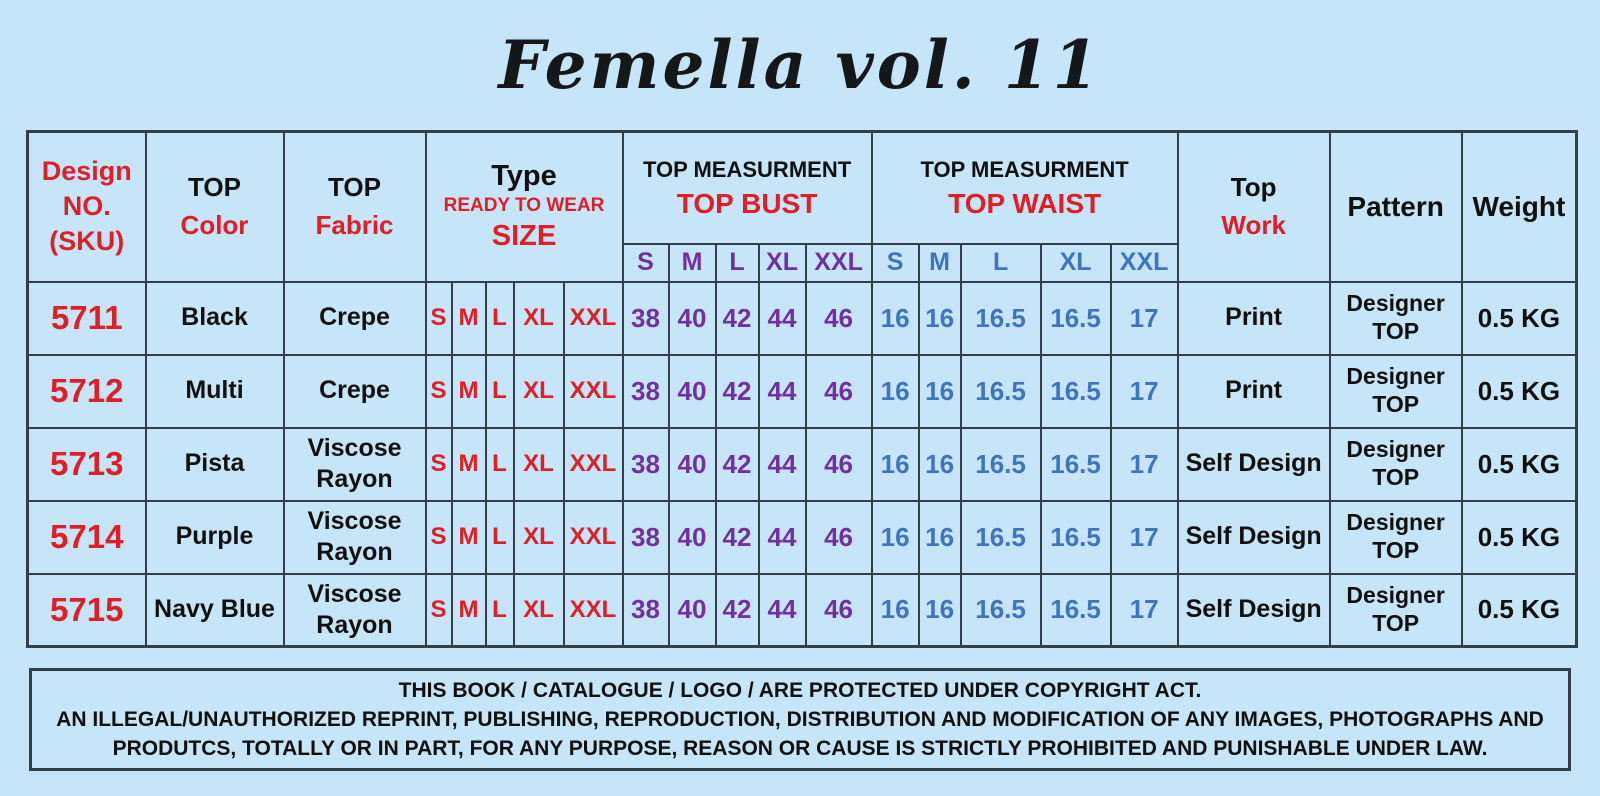  I want to click on header-top-fabric-line1: TOP, so click(354, 187).